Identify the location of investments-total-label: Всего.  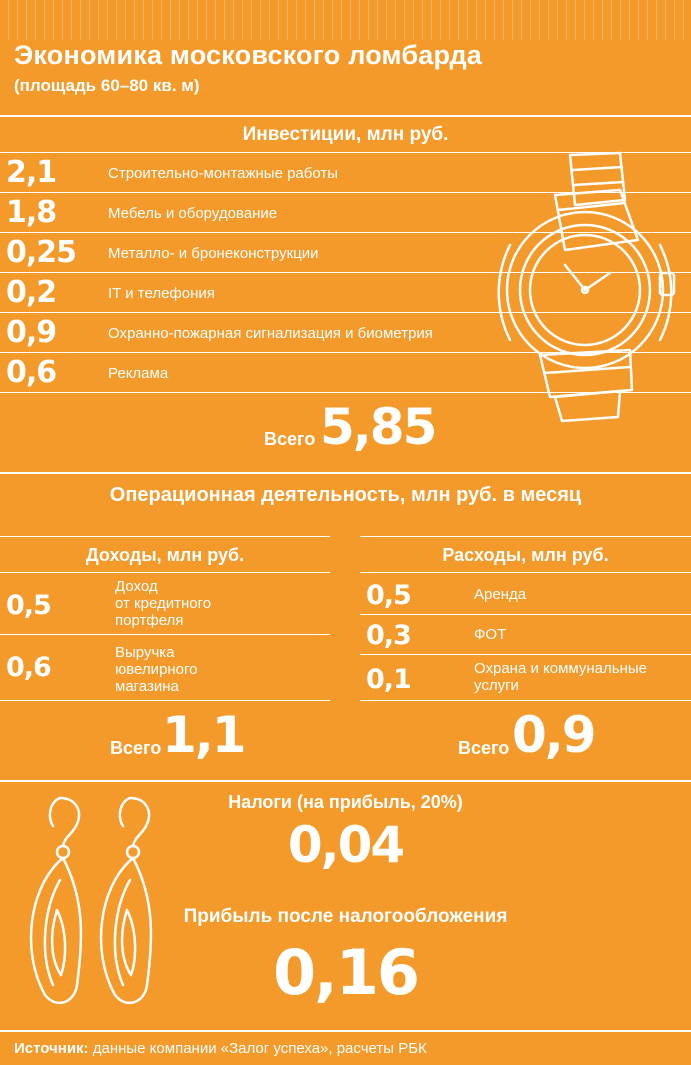
(290, 439).